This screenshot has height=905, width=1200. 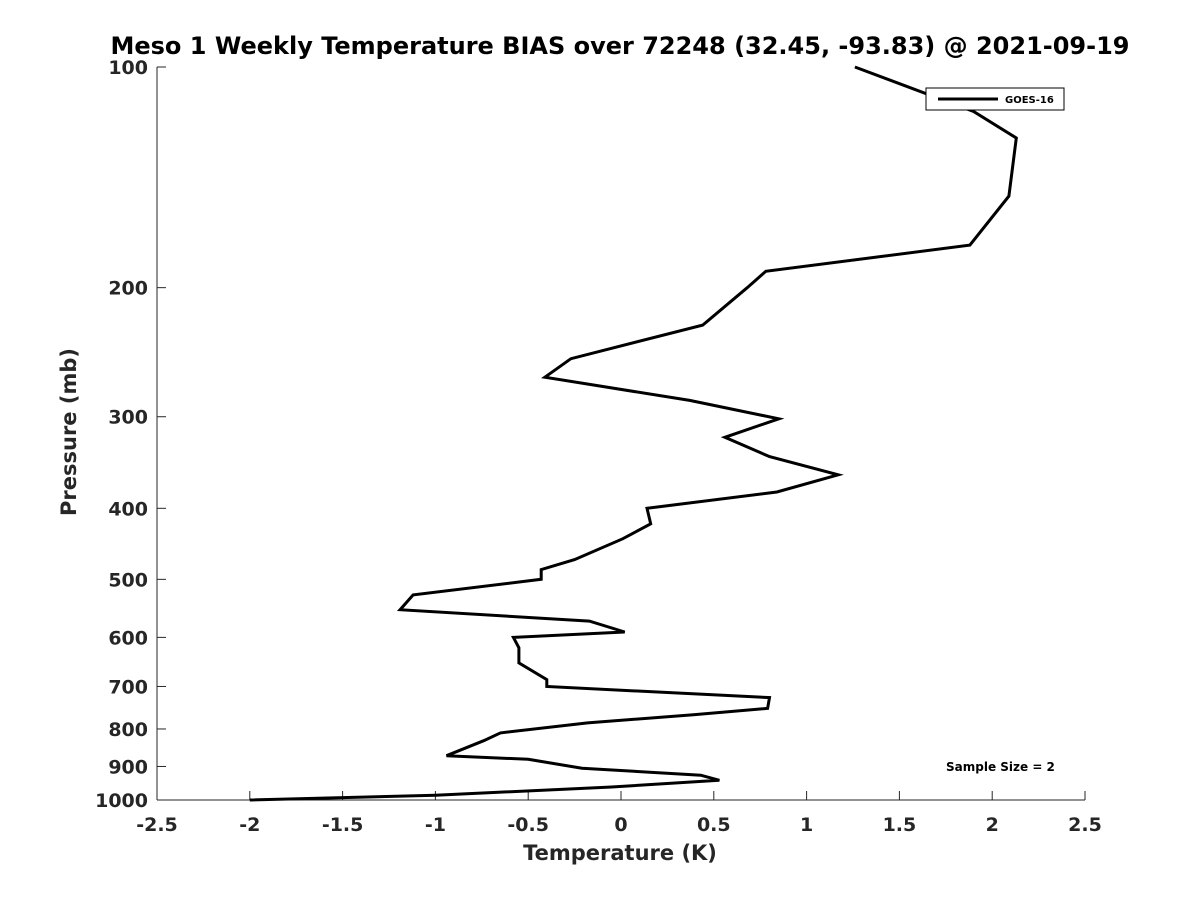 I want to click on y-tick-label: 700, so click(x=128, y=687).